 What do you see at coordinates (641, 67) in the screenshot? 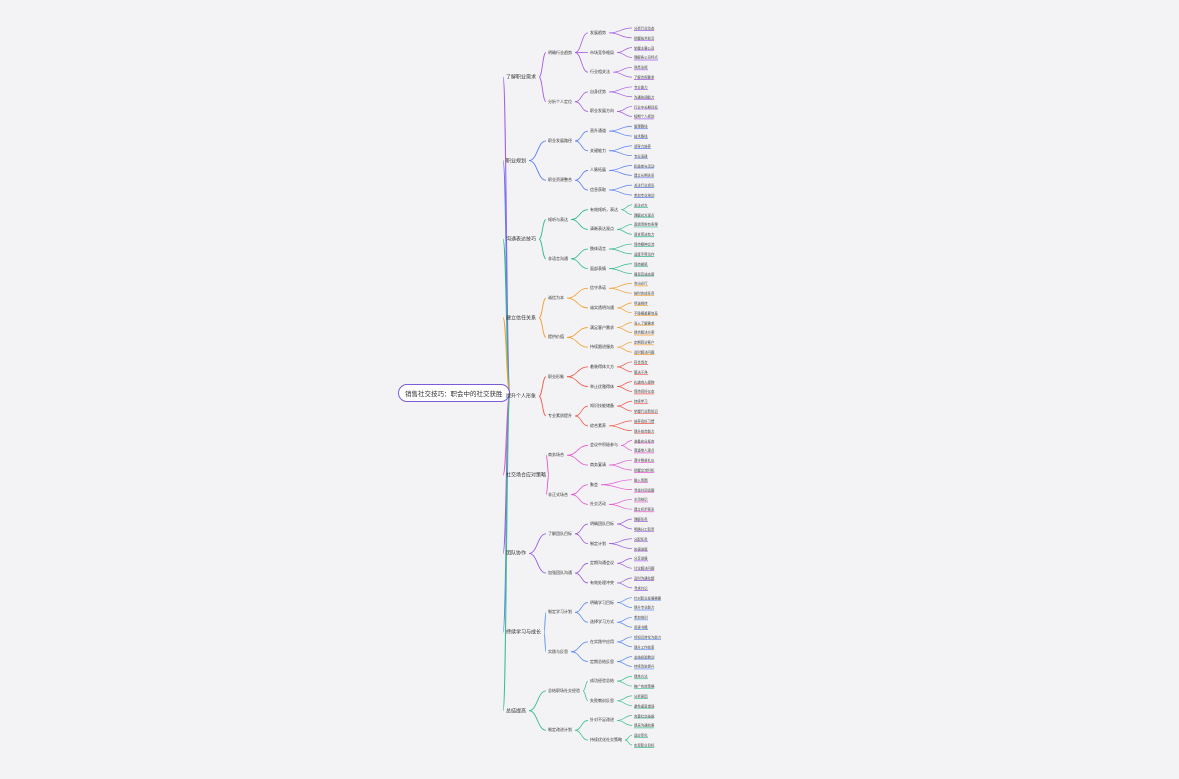
I see `leaf-topic: 熟悉法规` at bounding box center [641, 67].